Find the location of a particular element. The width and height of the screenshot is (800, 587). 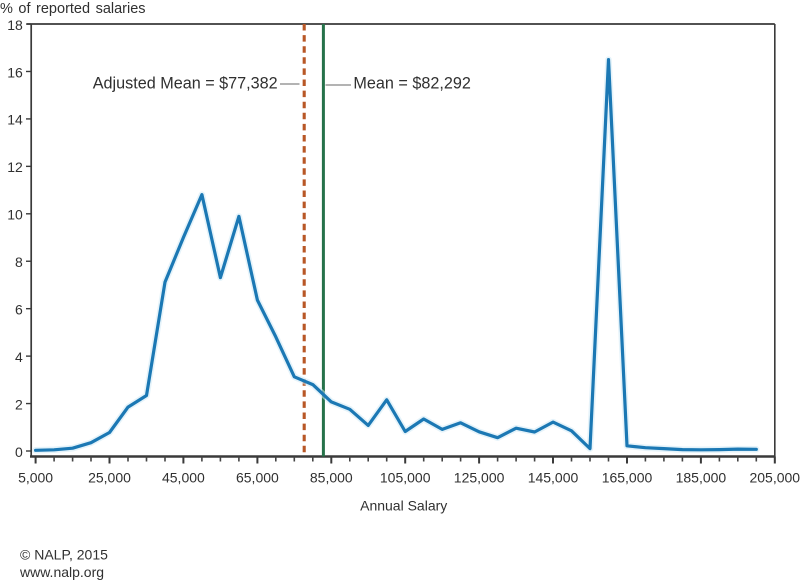

svg-text: Annual Salary is located at coordinates (403, 506).